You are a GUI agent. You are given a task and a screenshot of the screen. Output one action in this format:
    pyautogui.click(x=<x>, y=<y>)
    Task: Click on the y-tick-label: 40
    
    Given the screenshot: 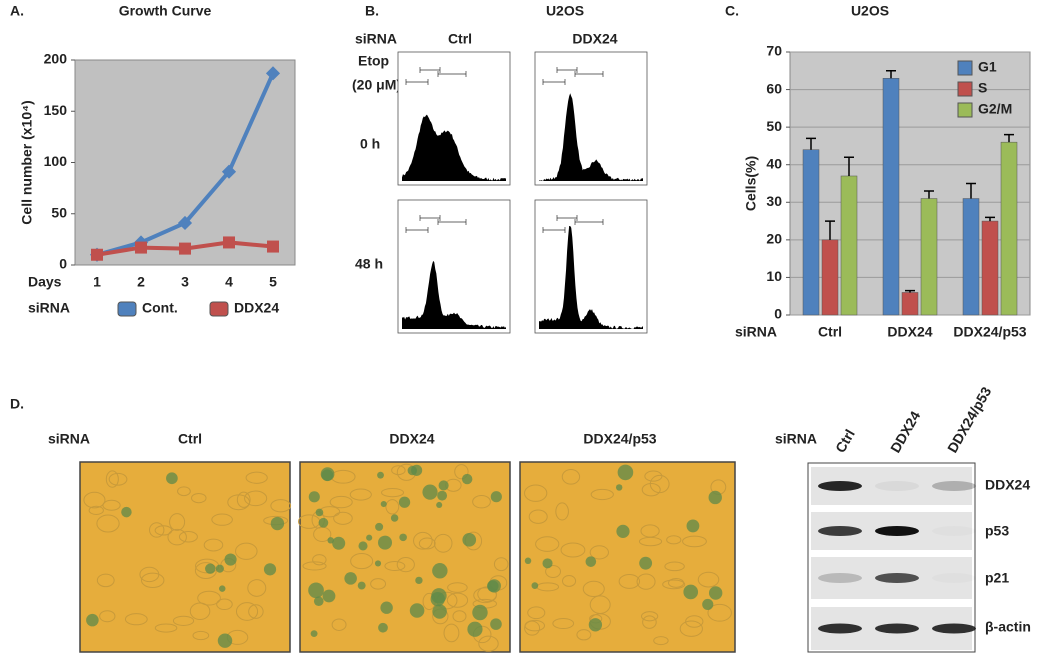 What is the action you would take?
    pyautogui.click(x=774, y=163)
    